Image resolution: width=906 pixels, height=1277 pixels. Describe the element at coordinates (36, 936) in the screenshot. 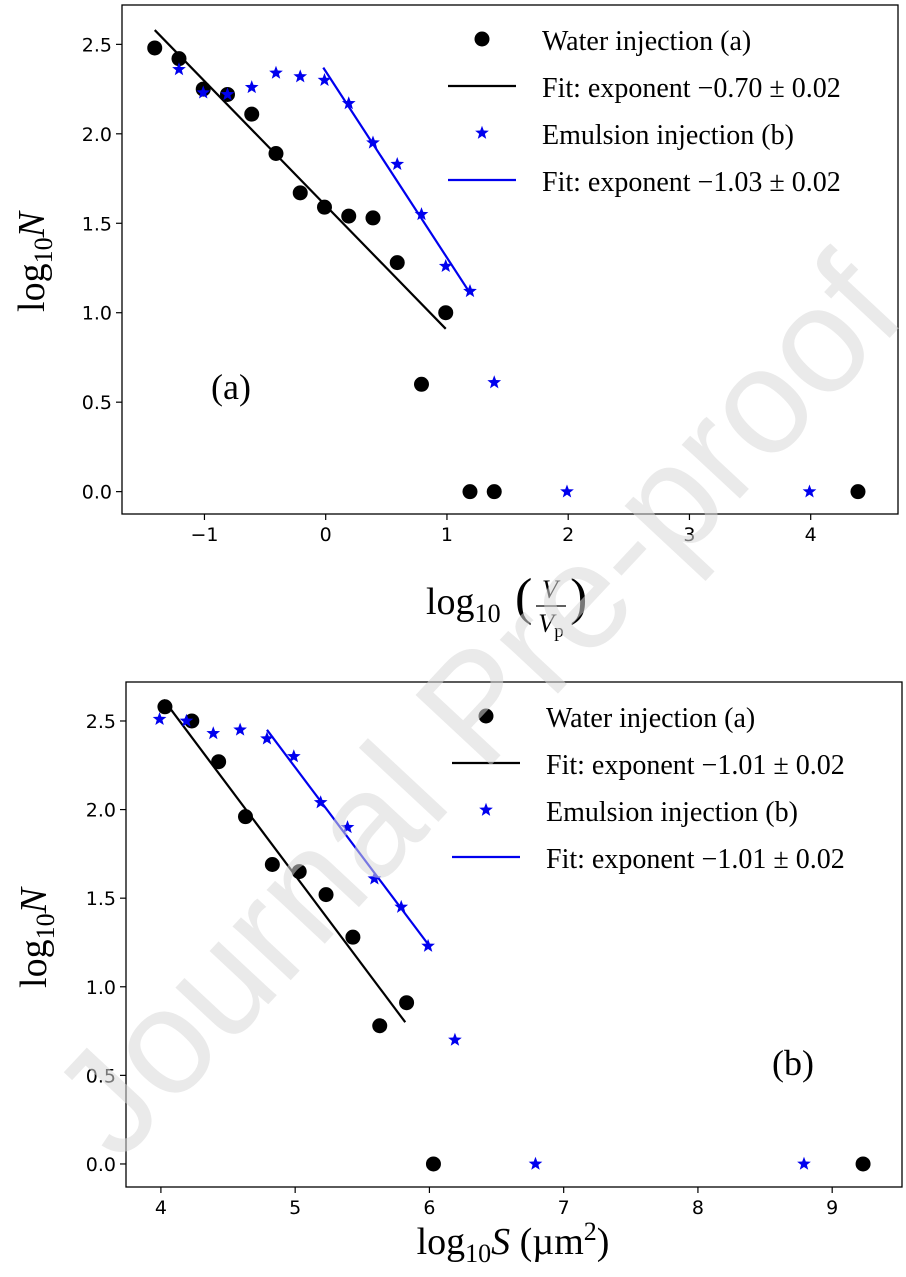

I see `y-axis-label-b: log10N` at that location.